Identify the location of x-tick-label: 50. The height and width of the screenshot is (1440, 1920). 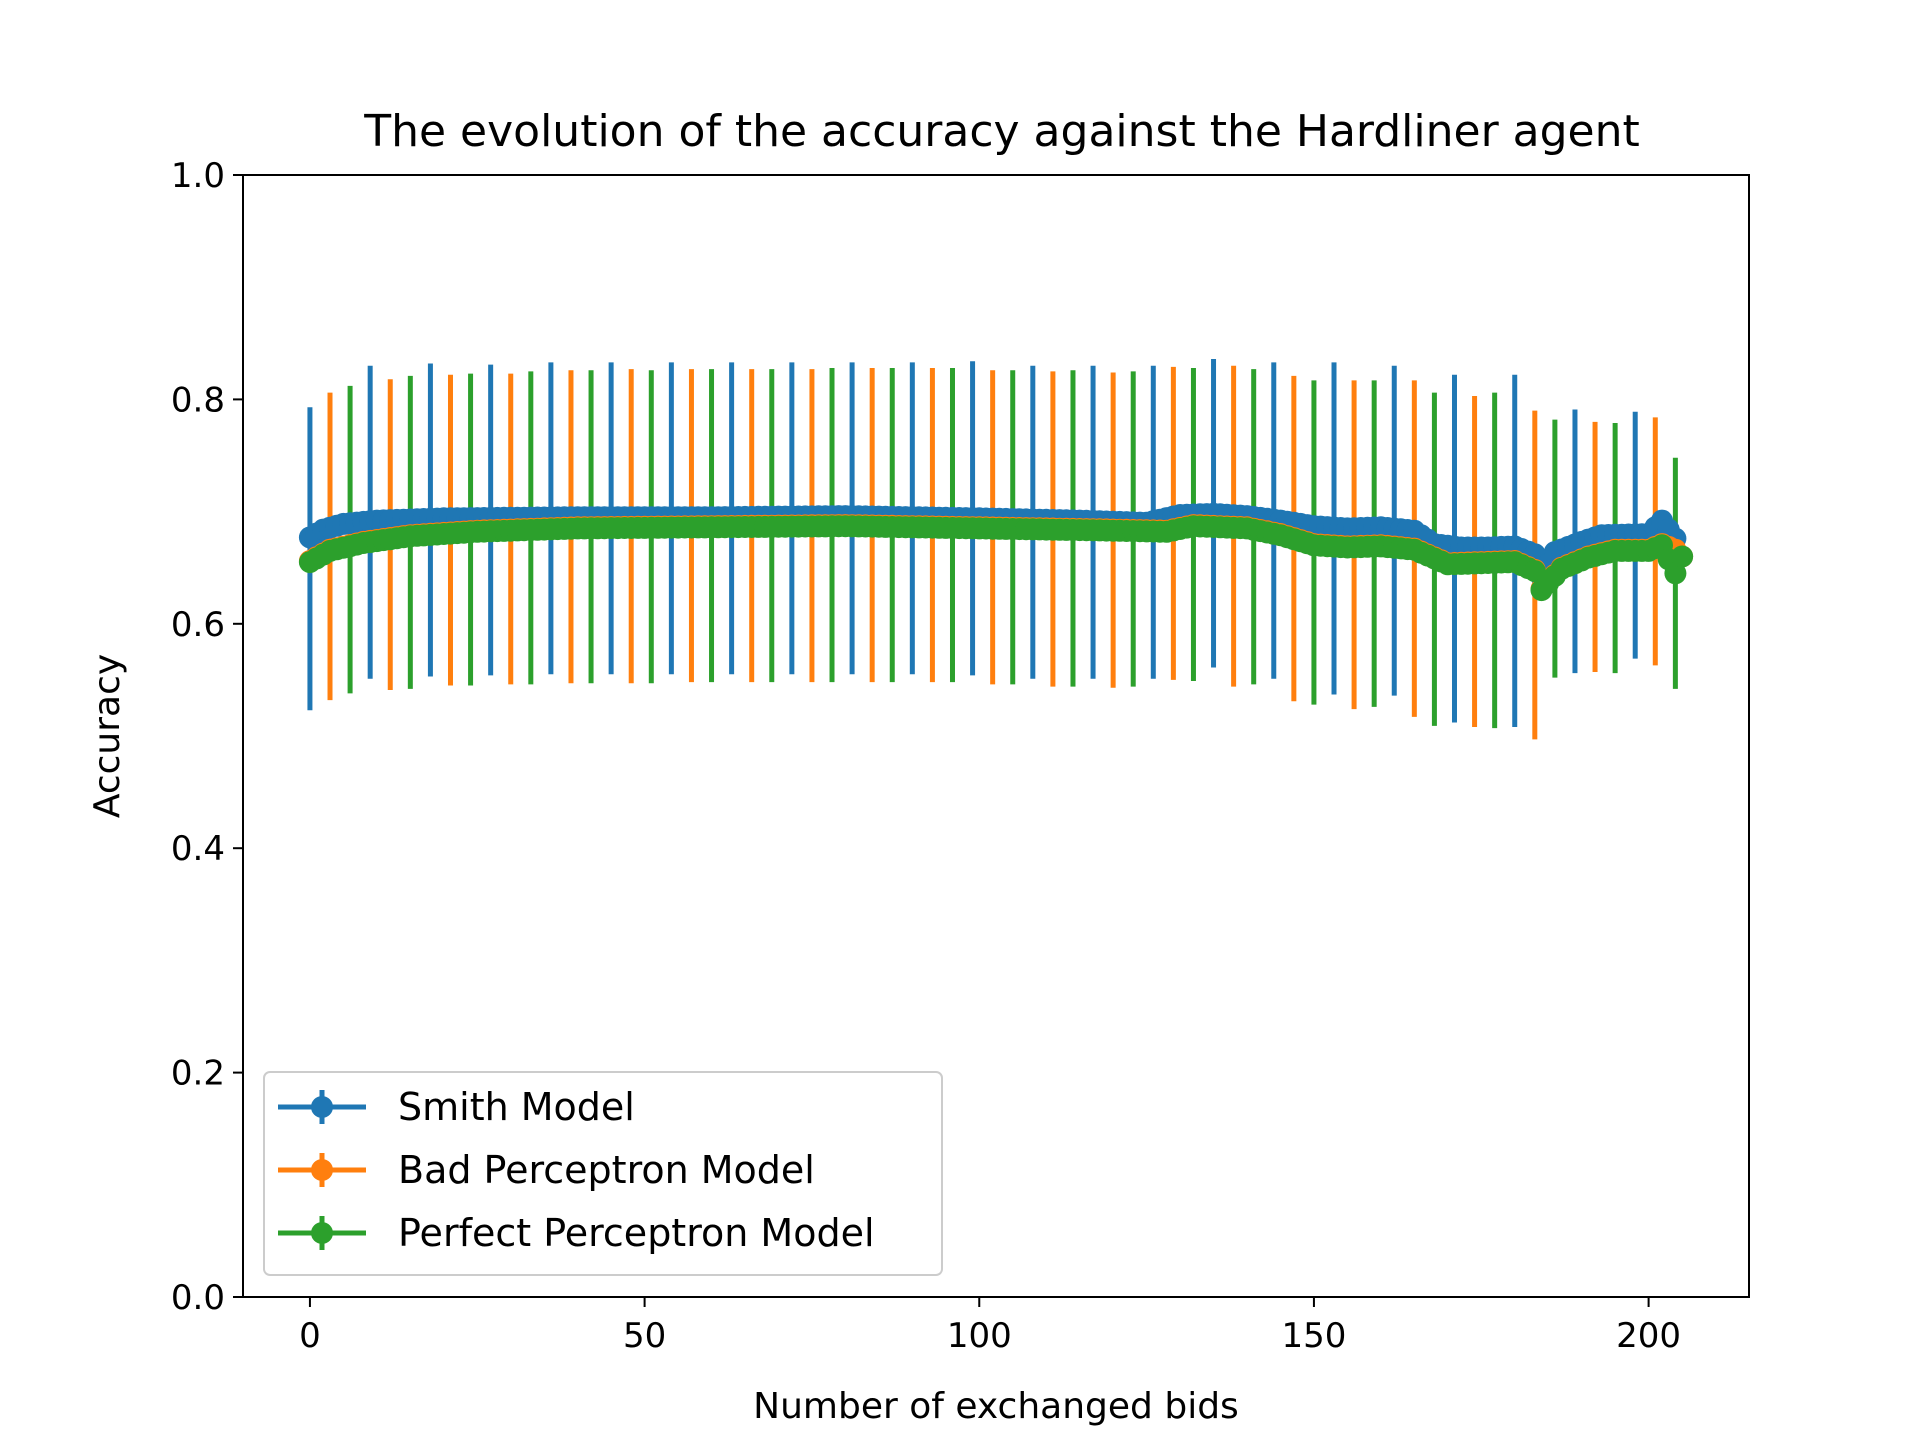
(644, 1336).